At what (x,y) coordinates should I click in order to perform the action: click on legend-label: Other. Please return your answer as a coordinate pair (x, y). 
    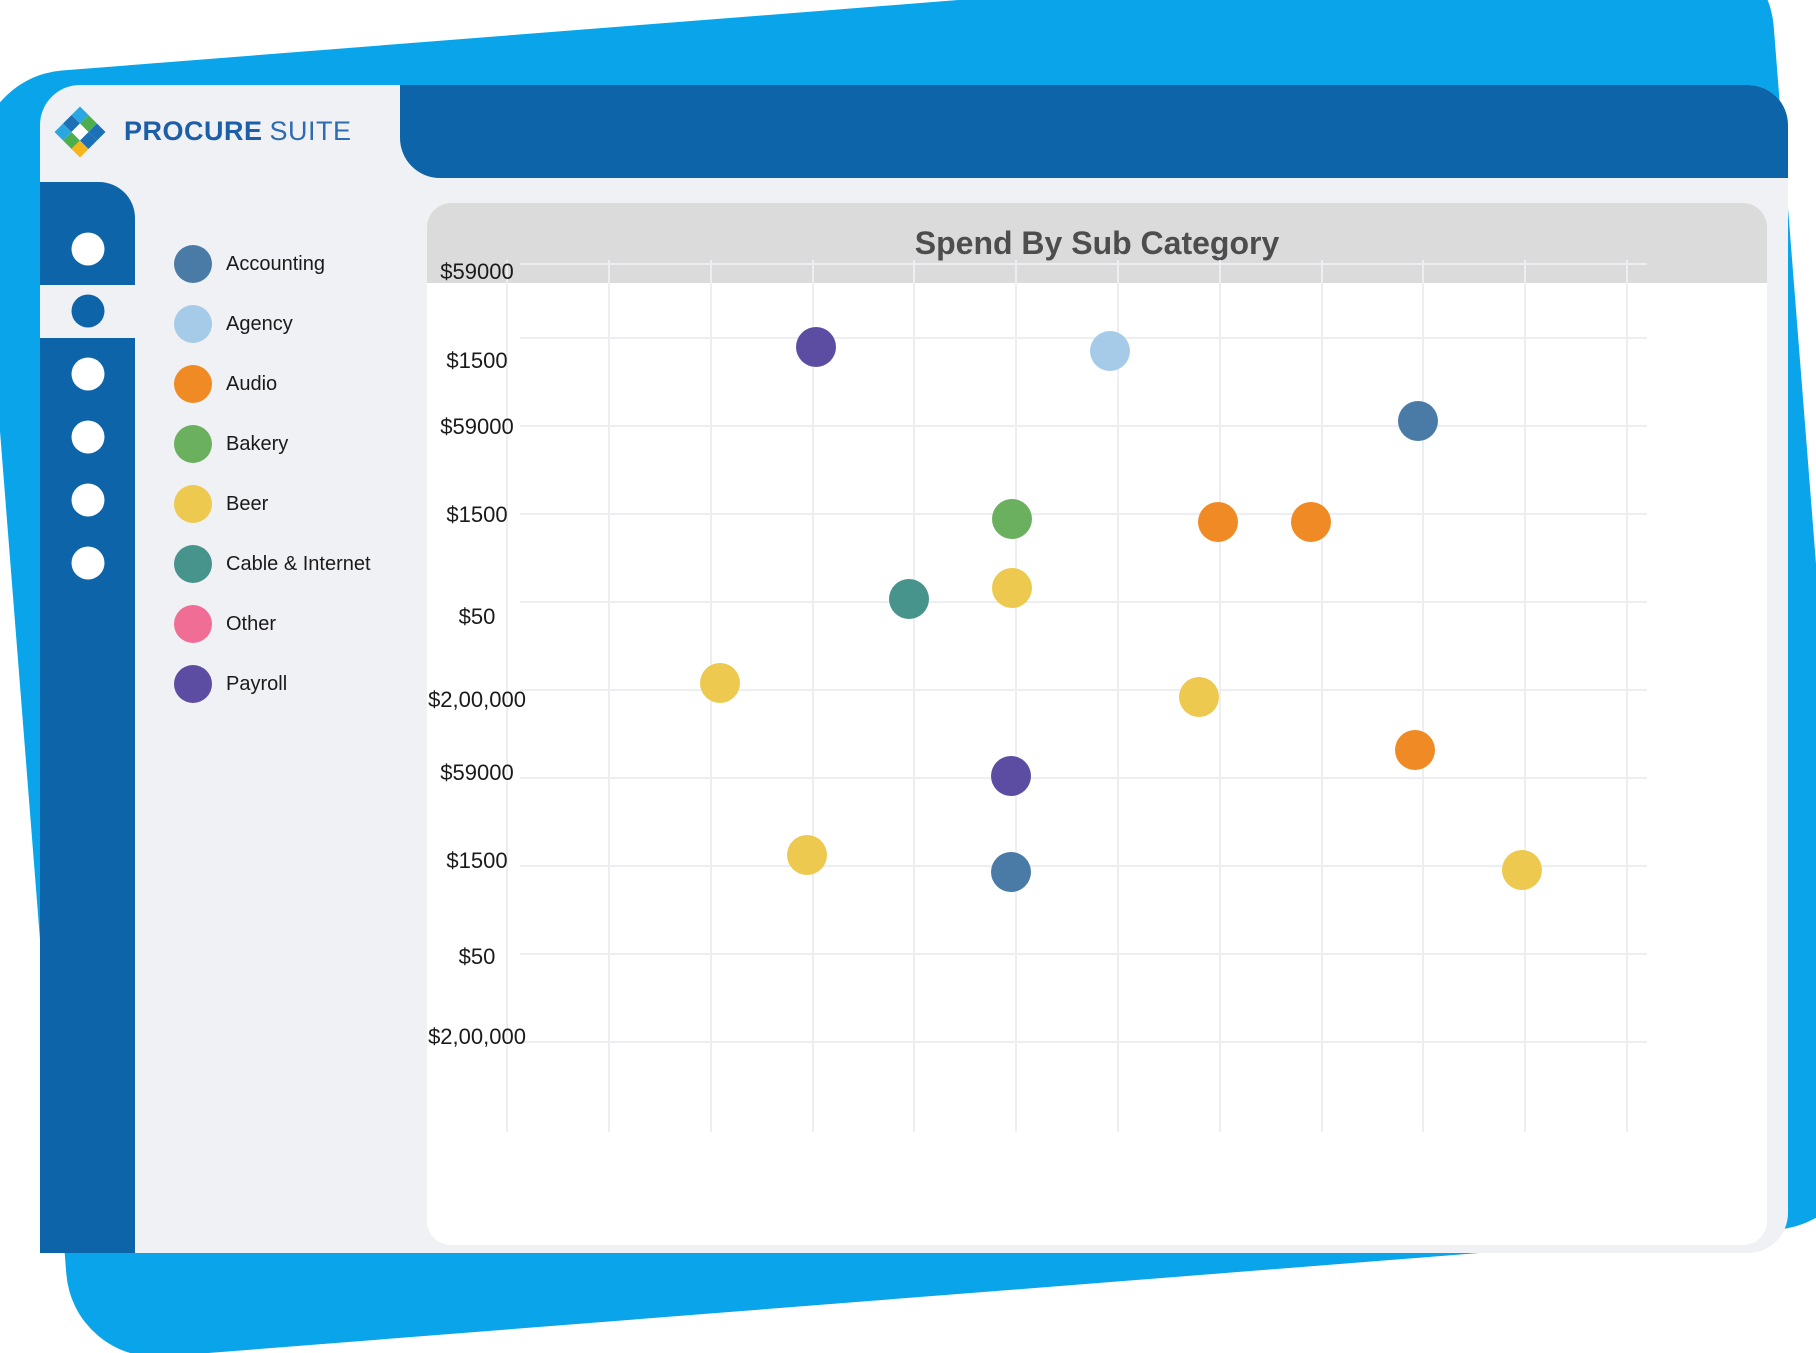
    Looking at the image, I should click on (251, 623).